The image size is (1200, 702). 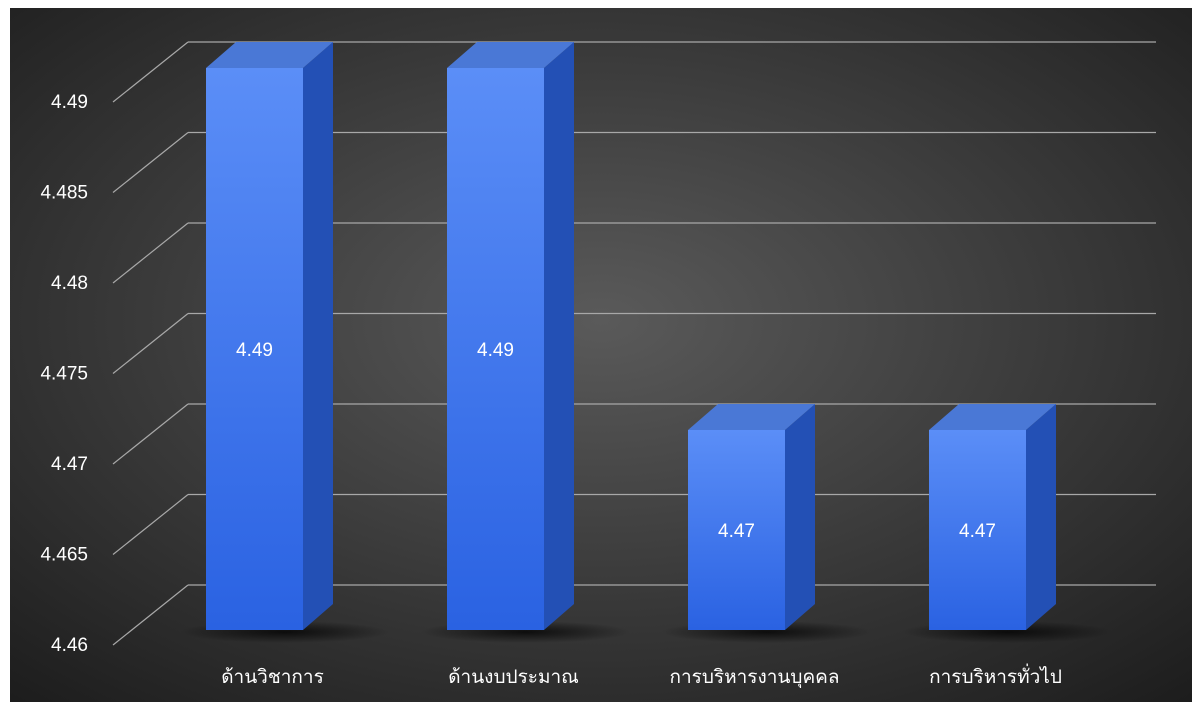 What do you see at coordinates (754, 678) in the screenshot?
I see `x-tick-label: การบริหารงานบุคคล` at bounding box center [754, 678].